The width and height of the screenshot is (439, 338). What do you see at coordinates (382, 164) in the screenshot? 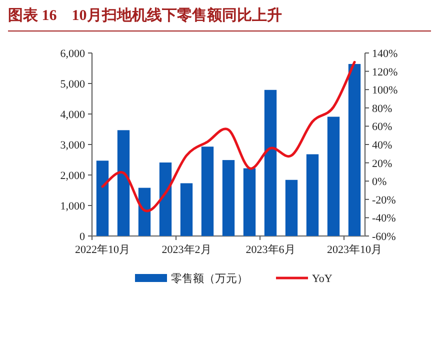
I see `y2-tick-label: 20%` at bounding box center [382, 164].